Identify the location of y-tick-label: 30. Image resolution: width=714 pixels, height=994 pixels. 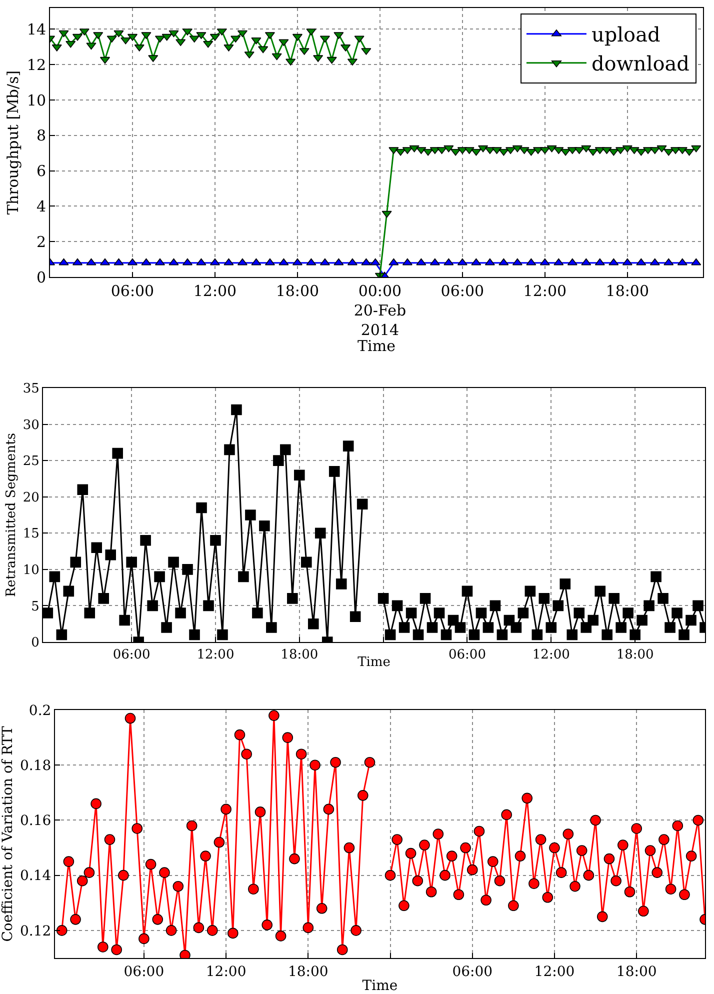
(31, 425).